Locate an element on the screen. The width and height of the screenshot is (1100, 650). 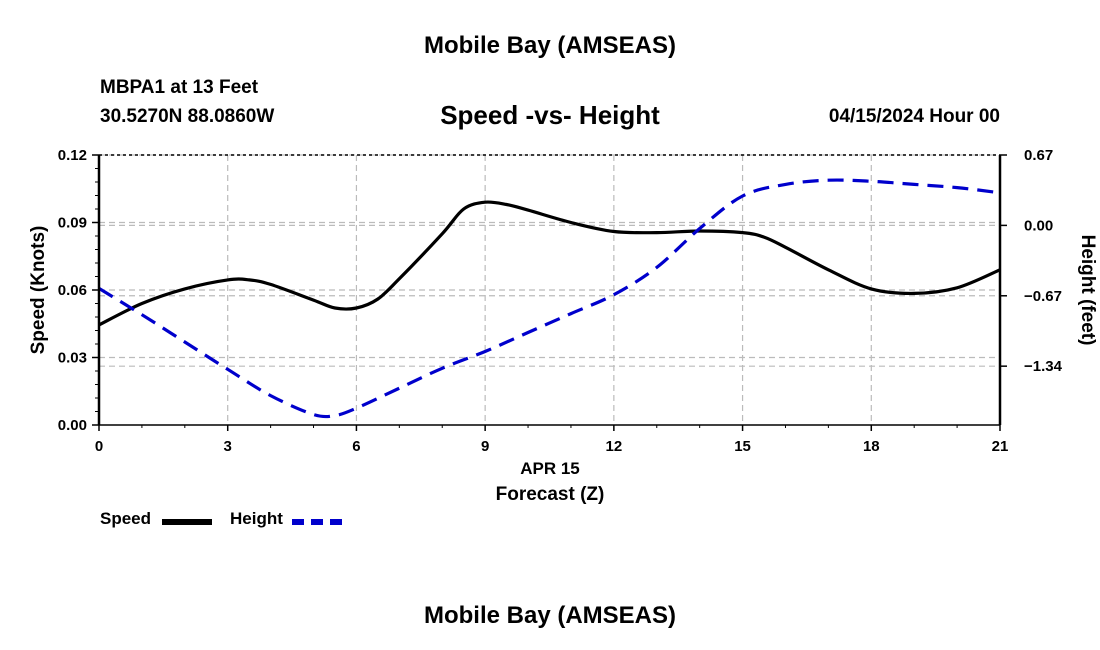
legend-height-swatch is located at coordinates (317, 522).